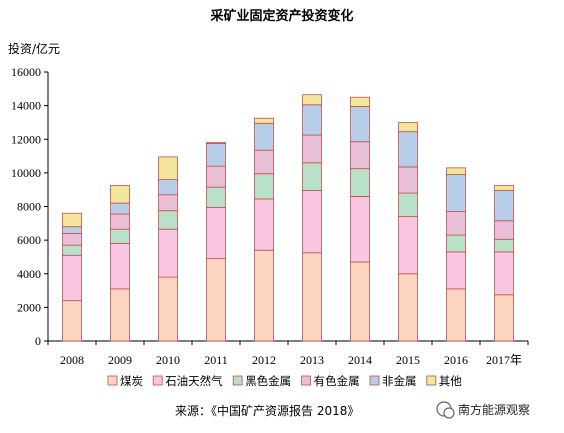 Image resolution: width=564 pixels, height=433 pixels. Describe the element at coordinates (360, 360) in the screenshot. I see `x-tick-label: 2014` at that location.